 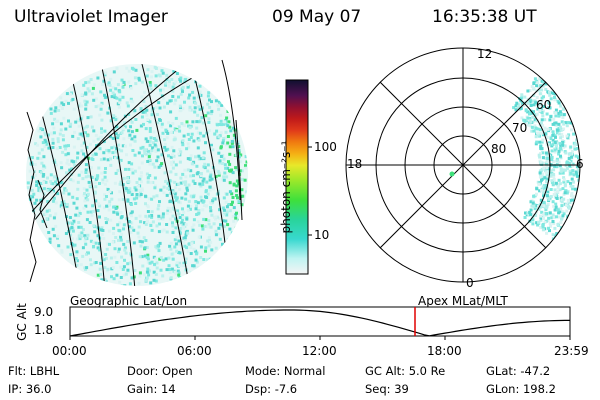 What do you see at coordinates (355, 164) in the screenshot?
I see `mlt-label-18: 18` at bounding box center [355, 164].